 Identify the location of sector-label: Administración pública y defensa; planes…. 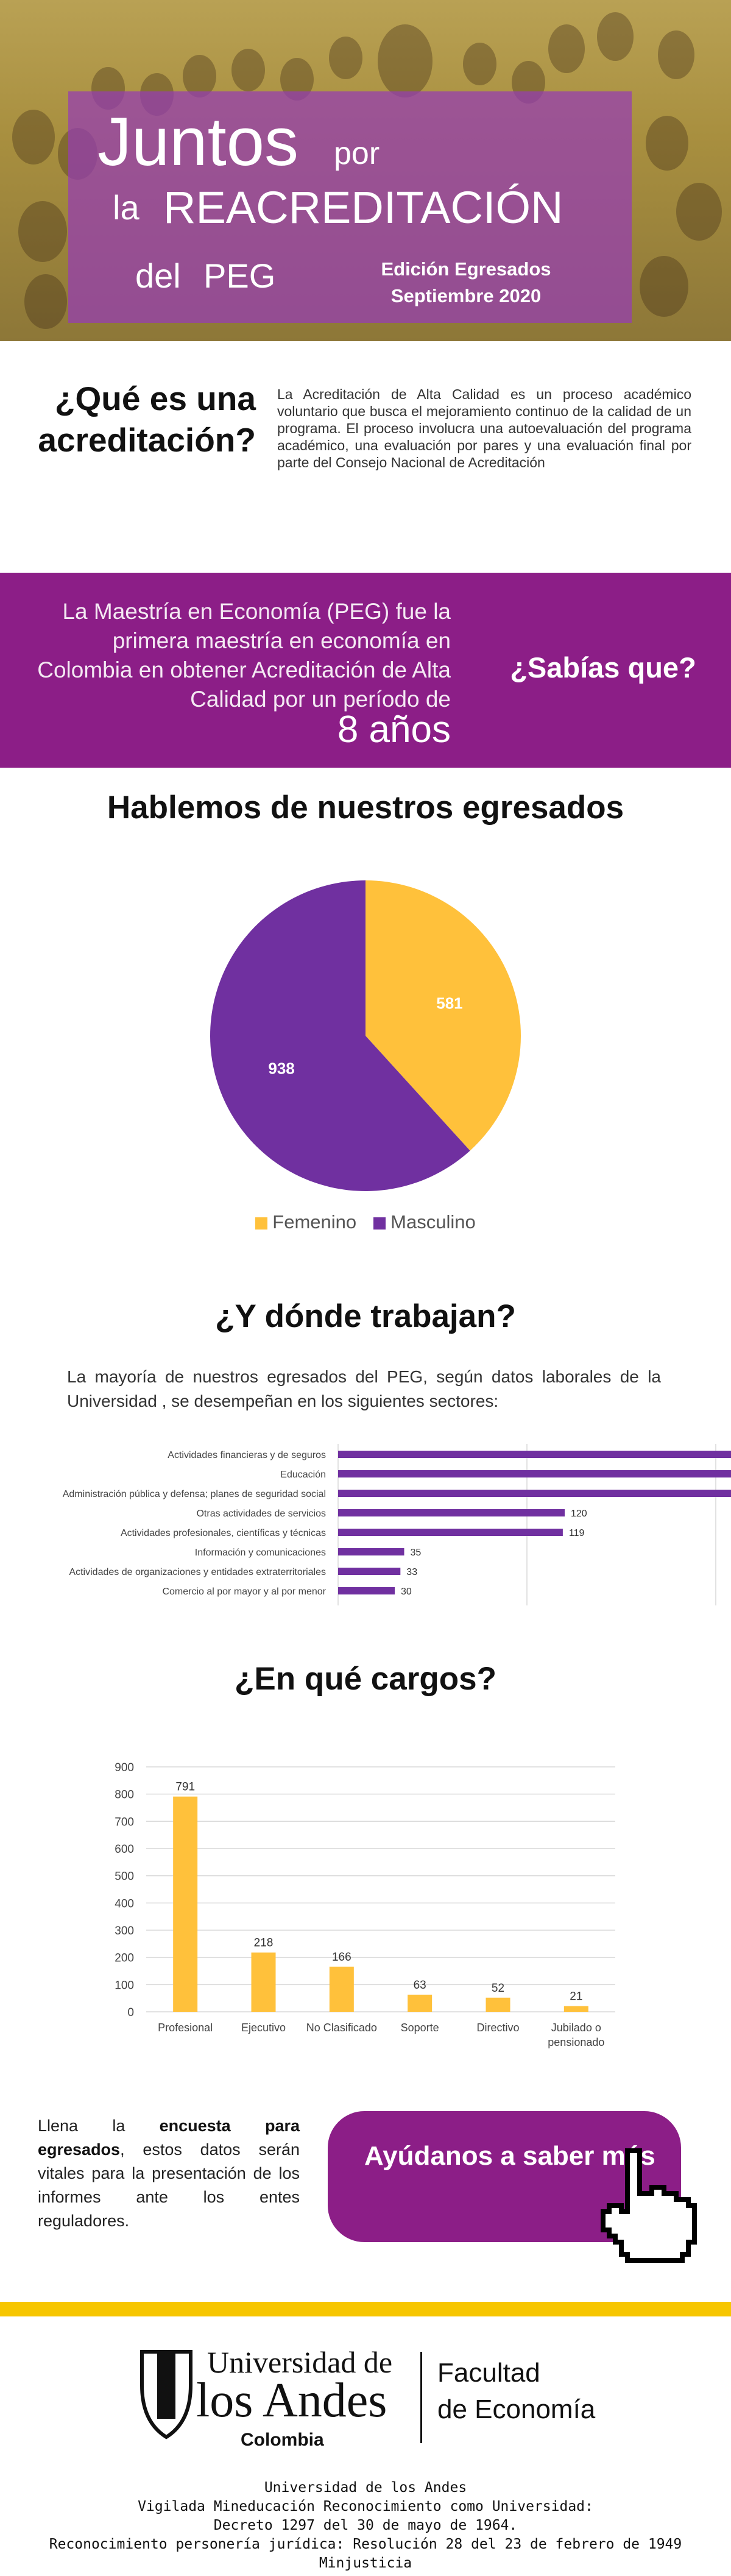
(194, 1494).